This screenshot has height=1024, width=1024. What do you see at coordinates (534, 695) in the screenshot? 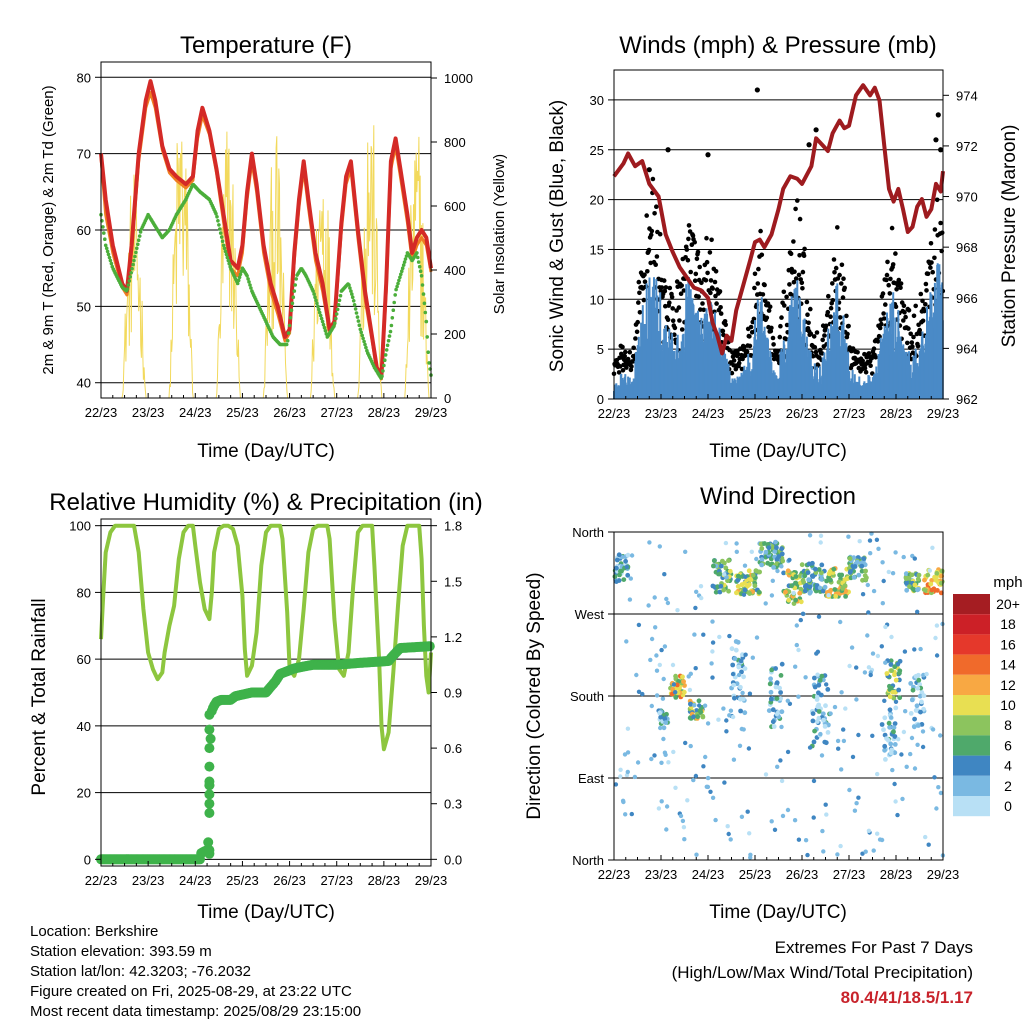
I see `direction-ylabel: Direction (Colored By Speed)` at bounding box center [534, 695].